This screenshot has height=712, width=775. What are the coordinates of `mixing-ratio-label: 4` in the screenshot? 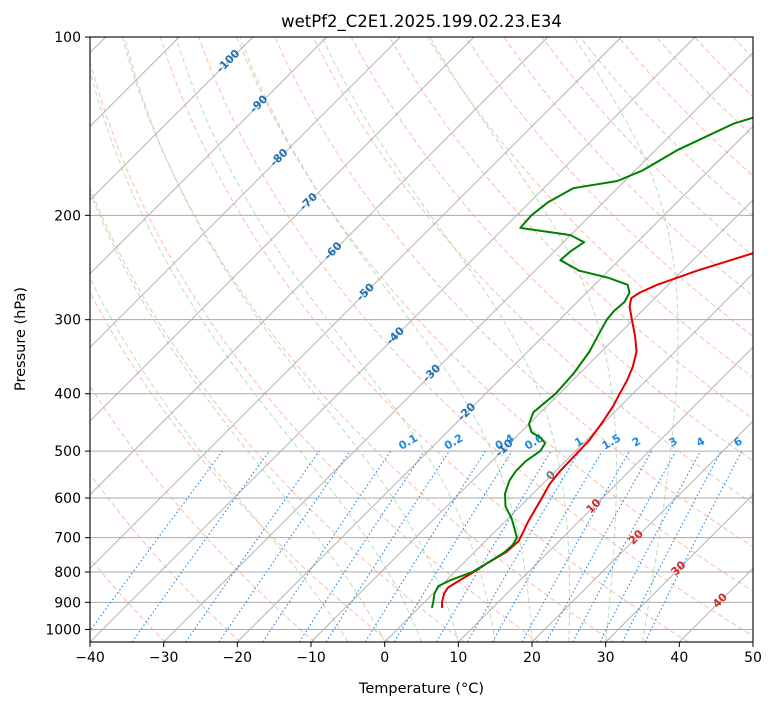 It's located at (700, 441).